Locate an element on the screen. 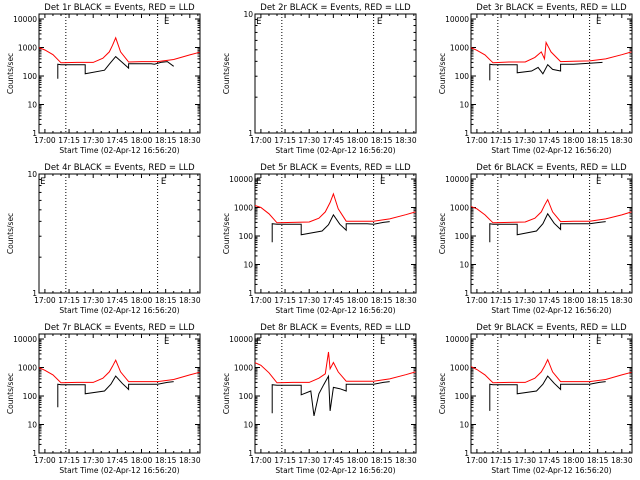 The image size is (640, 480). chart-title: Det 3r BLACK = Events, RED = LLD is located at coordinates (551, 8).